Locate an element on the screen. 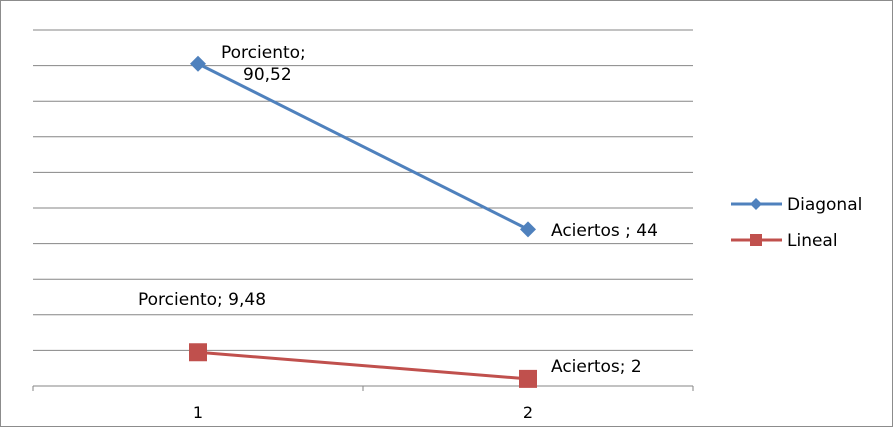 The height and width of the screenshot is (431, 893). legend-item-lineal: Lineal is located at coordinates (784, 241).